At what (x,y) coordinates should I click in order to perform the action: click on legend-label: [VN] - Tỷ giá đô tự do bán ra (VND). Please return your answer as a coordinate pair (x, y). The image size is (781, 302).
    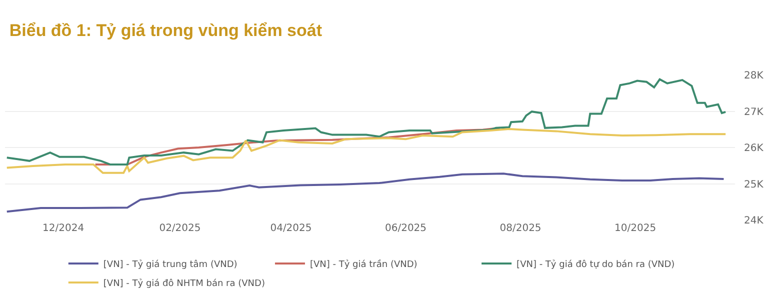
    Looking at the image, I should click on (595, 264).